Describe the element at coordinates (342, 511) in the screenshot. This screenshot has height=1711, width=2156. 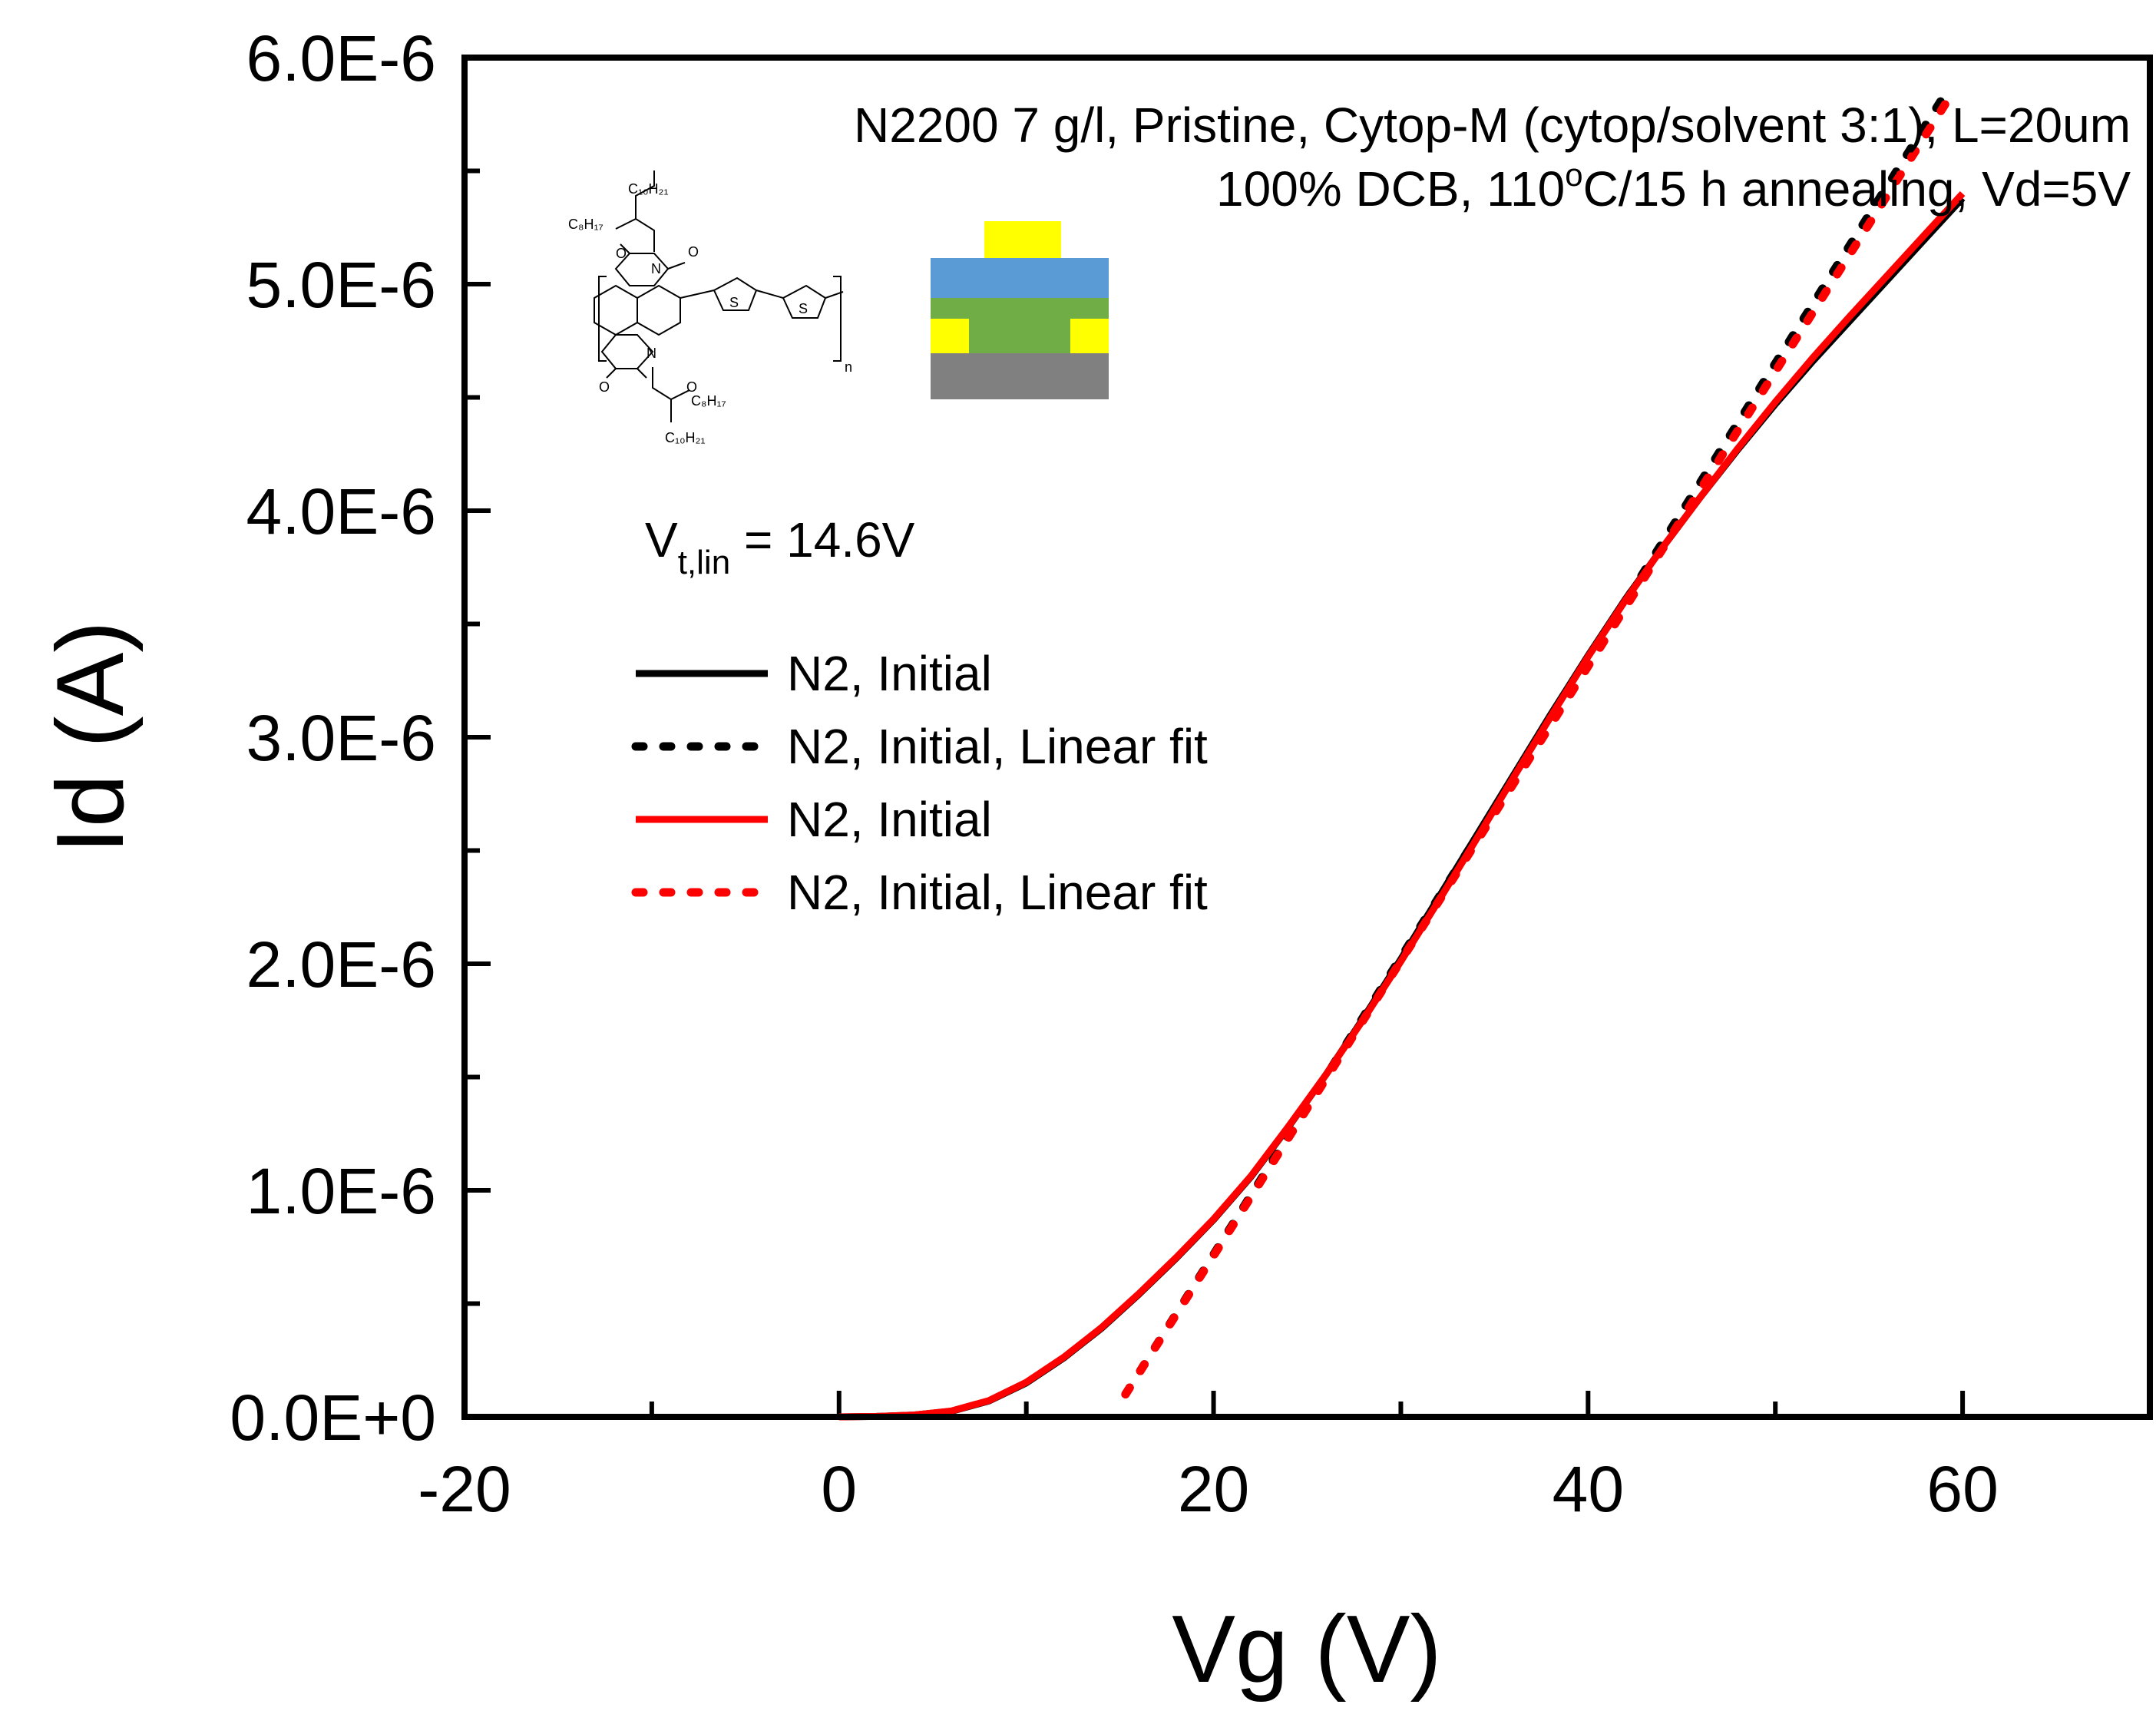
I see `y-tick-label: 4.0E-6` at that location.